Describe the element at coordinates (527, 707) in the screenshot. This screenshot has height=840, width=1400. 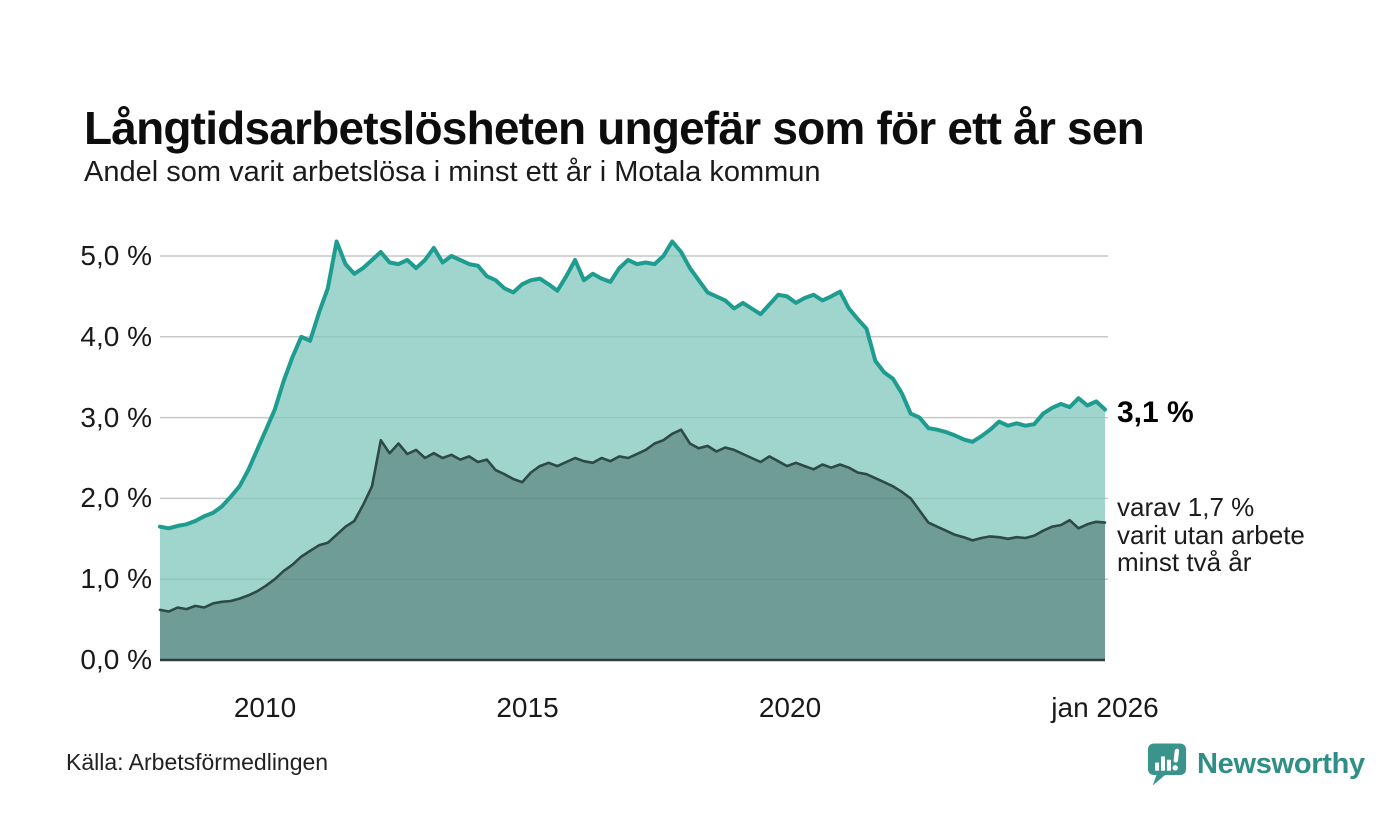
I see `x-tick-label: 2015` at that location.